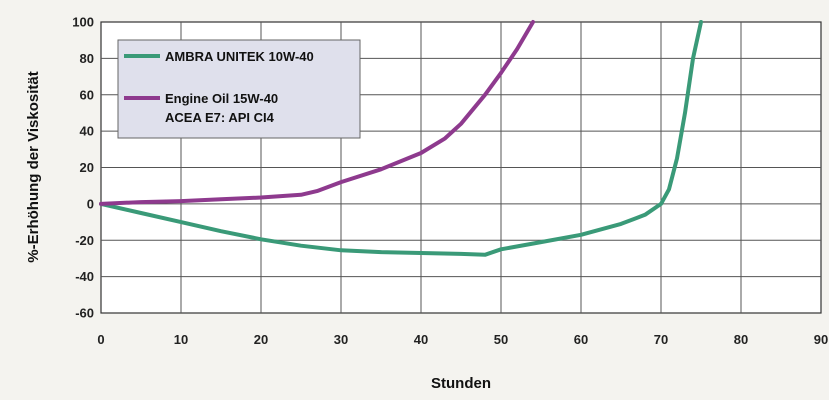 The image size is (829, 400). Describe the element at coordinates (87, 167) in the screenshot. I see `y-tick-label: 20` at that location.